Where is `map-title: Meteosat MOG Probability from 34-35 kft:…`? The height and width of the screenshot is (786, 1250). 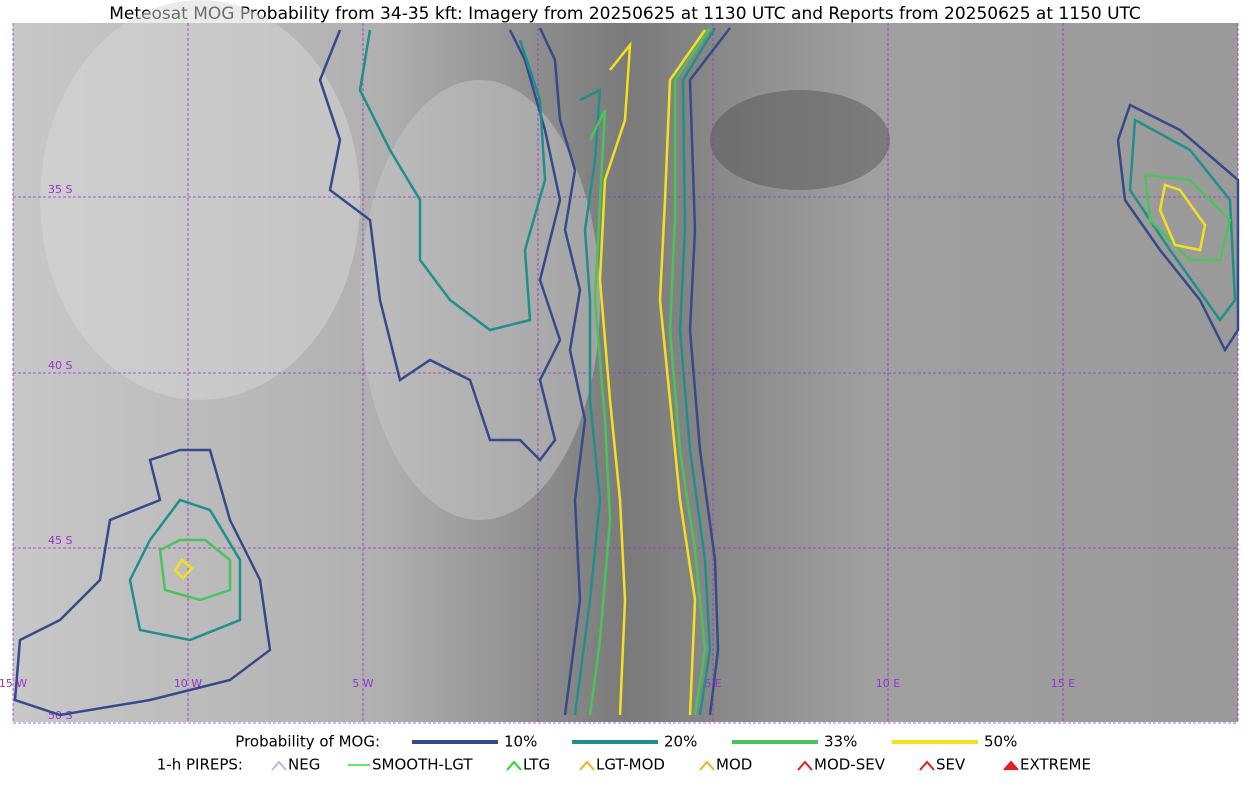 map-title: Meteosat MOG Probability from 34-35 kft:… is located at coordinates (625, 14).